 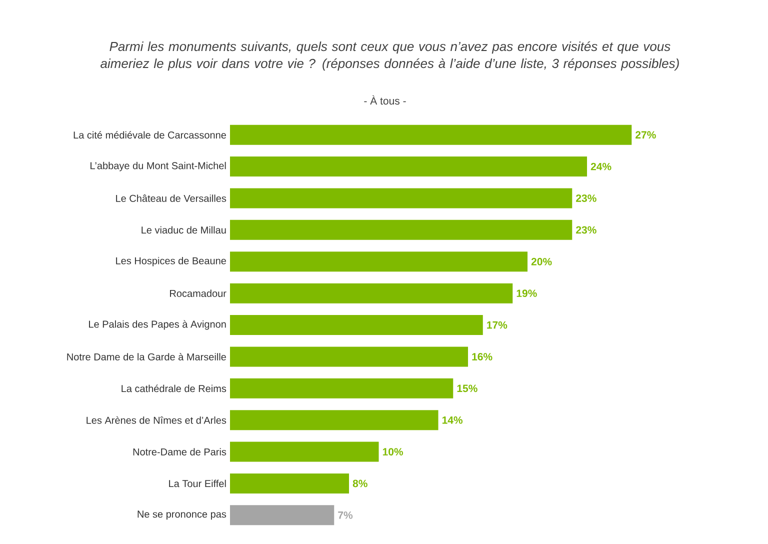 What do you see at coordinates (482, 356) in the screenshot?
I see `data-label: 16%` at bounding box center [482, 356].